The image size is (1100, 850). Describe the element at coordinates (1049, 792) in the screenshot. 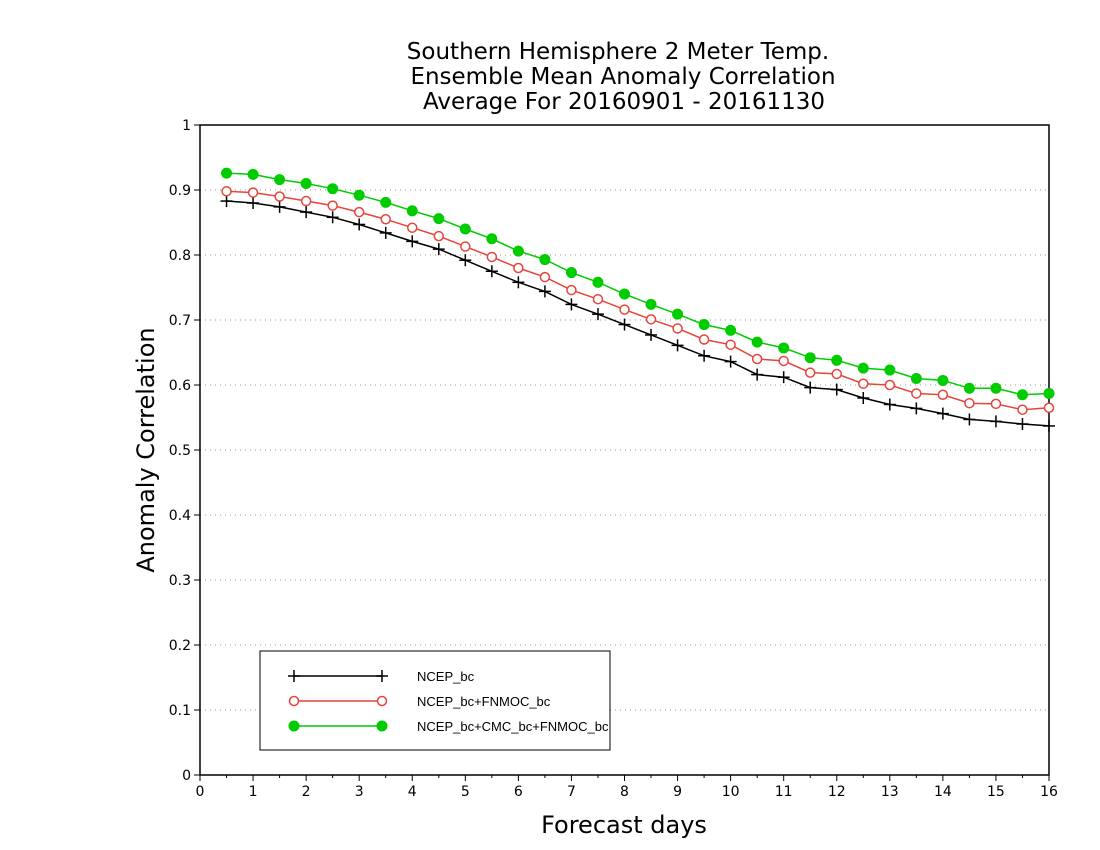

I see `x-tick-label: 16` at that location.